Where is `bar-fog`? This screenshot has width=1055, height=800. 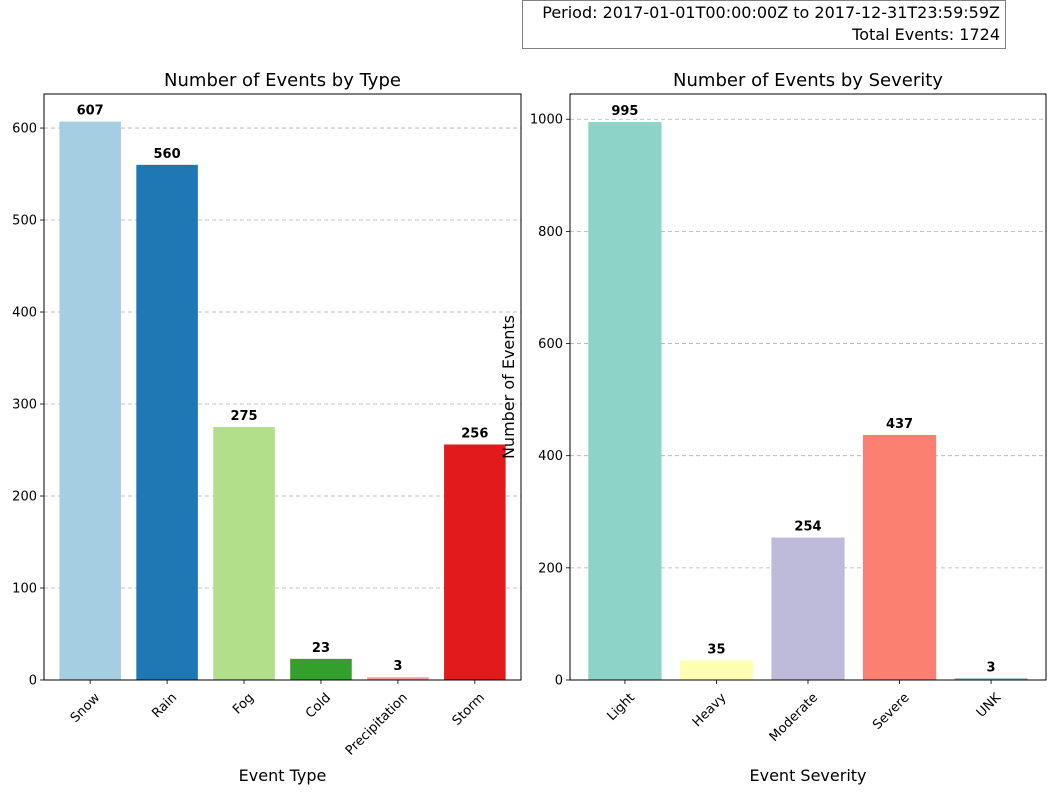
bar-fog is located at coordinates (244, 553).